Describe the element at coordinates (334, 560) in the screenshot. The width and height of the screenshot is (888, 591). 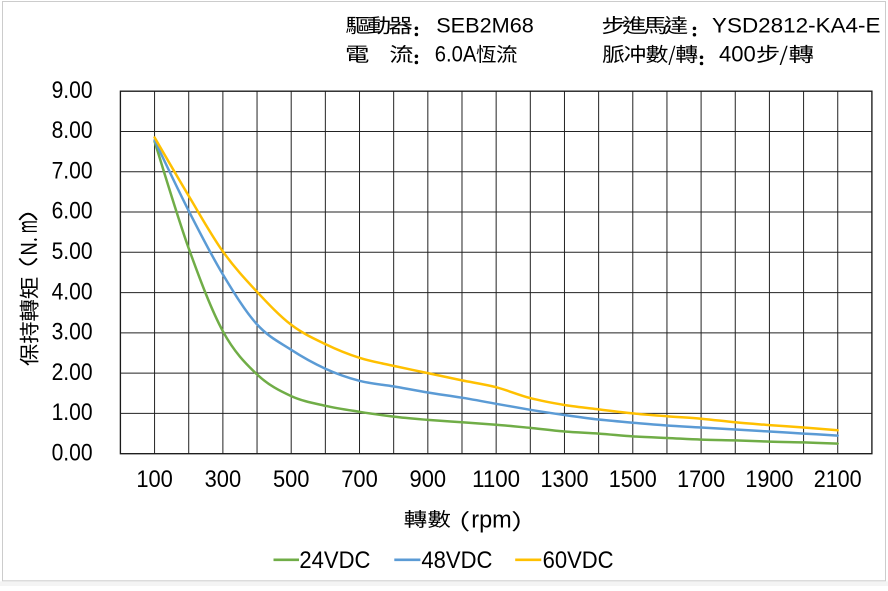
I see `svg-text: 24VDC` at that location.